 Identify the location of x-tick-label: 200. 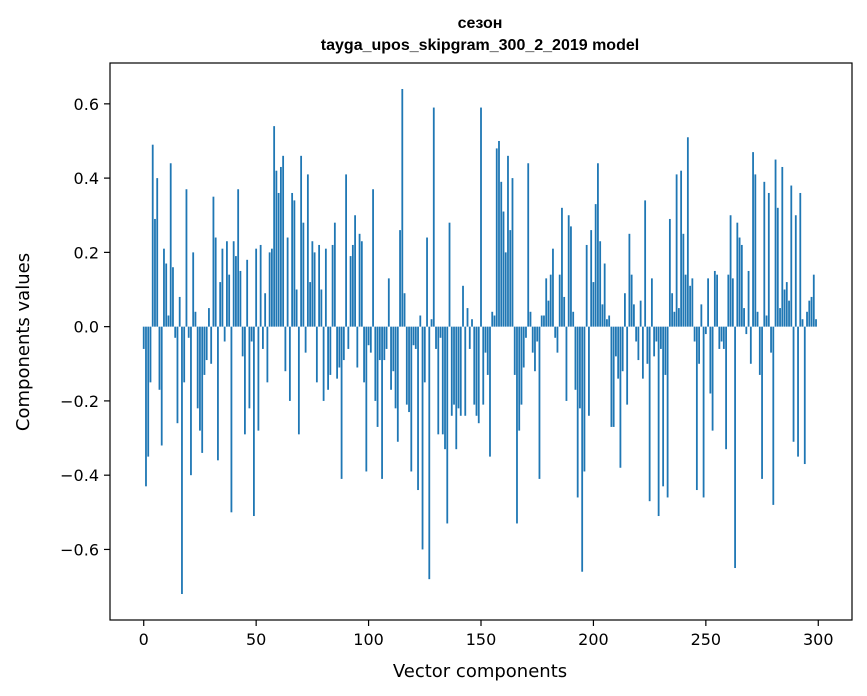
(593, 639).